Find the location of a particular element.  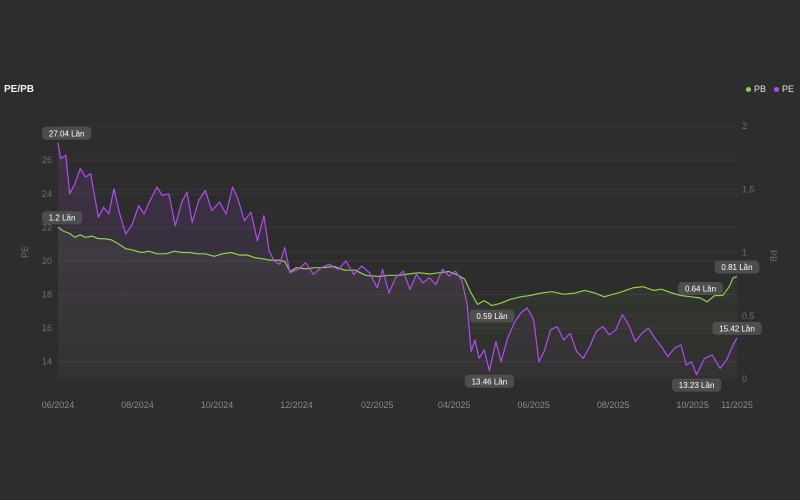

legend-pe-label: PE is located at coordinates (787, 89).